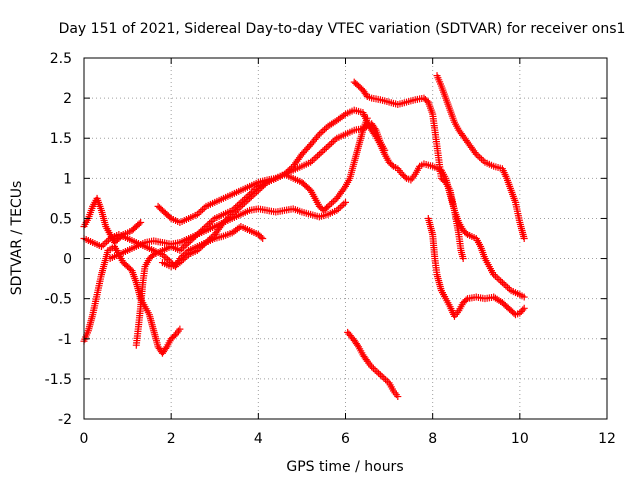  I want to click on x-tick-label: 12, so click(607, 439).